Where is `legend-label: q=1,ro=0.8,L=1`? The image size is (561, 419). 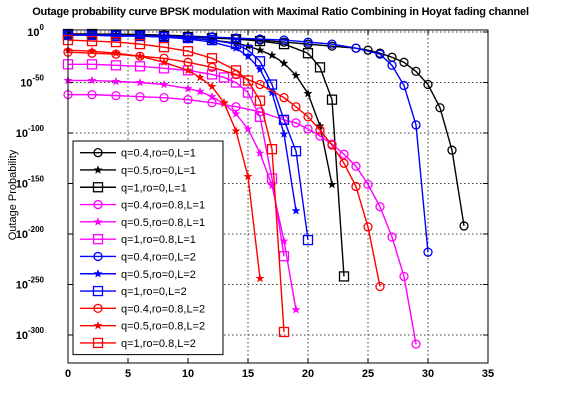 legend-label: q=1,ro=0.8,L=1 is located at coordinates (158, 240).